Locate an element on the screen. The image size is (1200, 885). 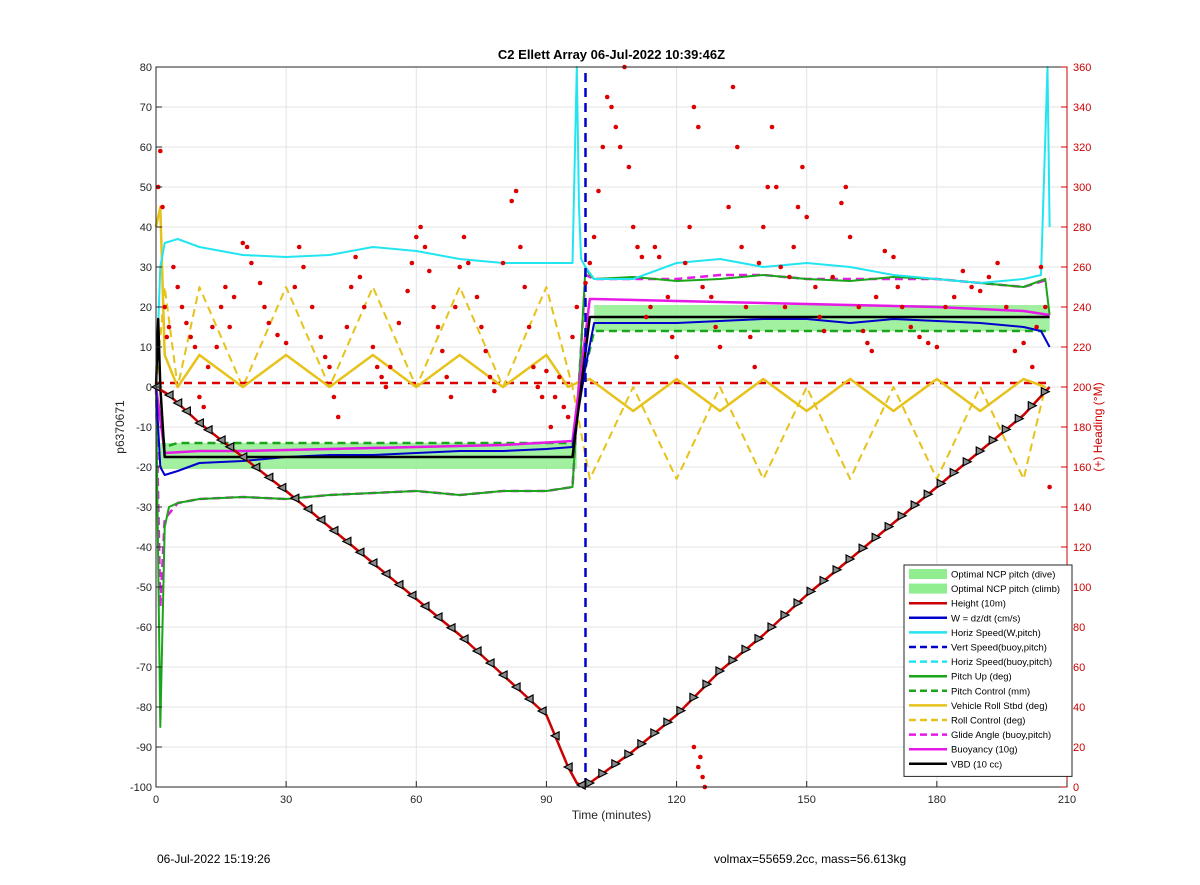
y-right-tick-label: 240 is located at coordinates (1082, 308).